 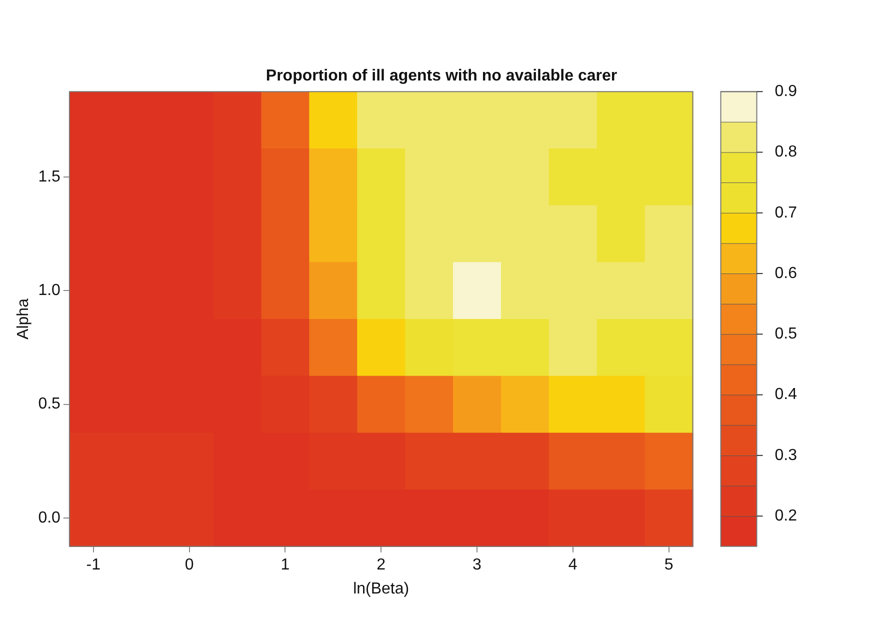 What do you see at coordinates (786, 213) in the screenshot?
I see `color-bar-label: 0.7` at bounding box center [786, 213].